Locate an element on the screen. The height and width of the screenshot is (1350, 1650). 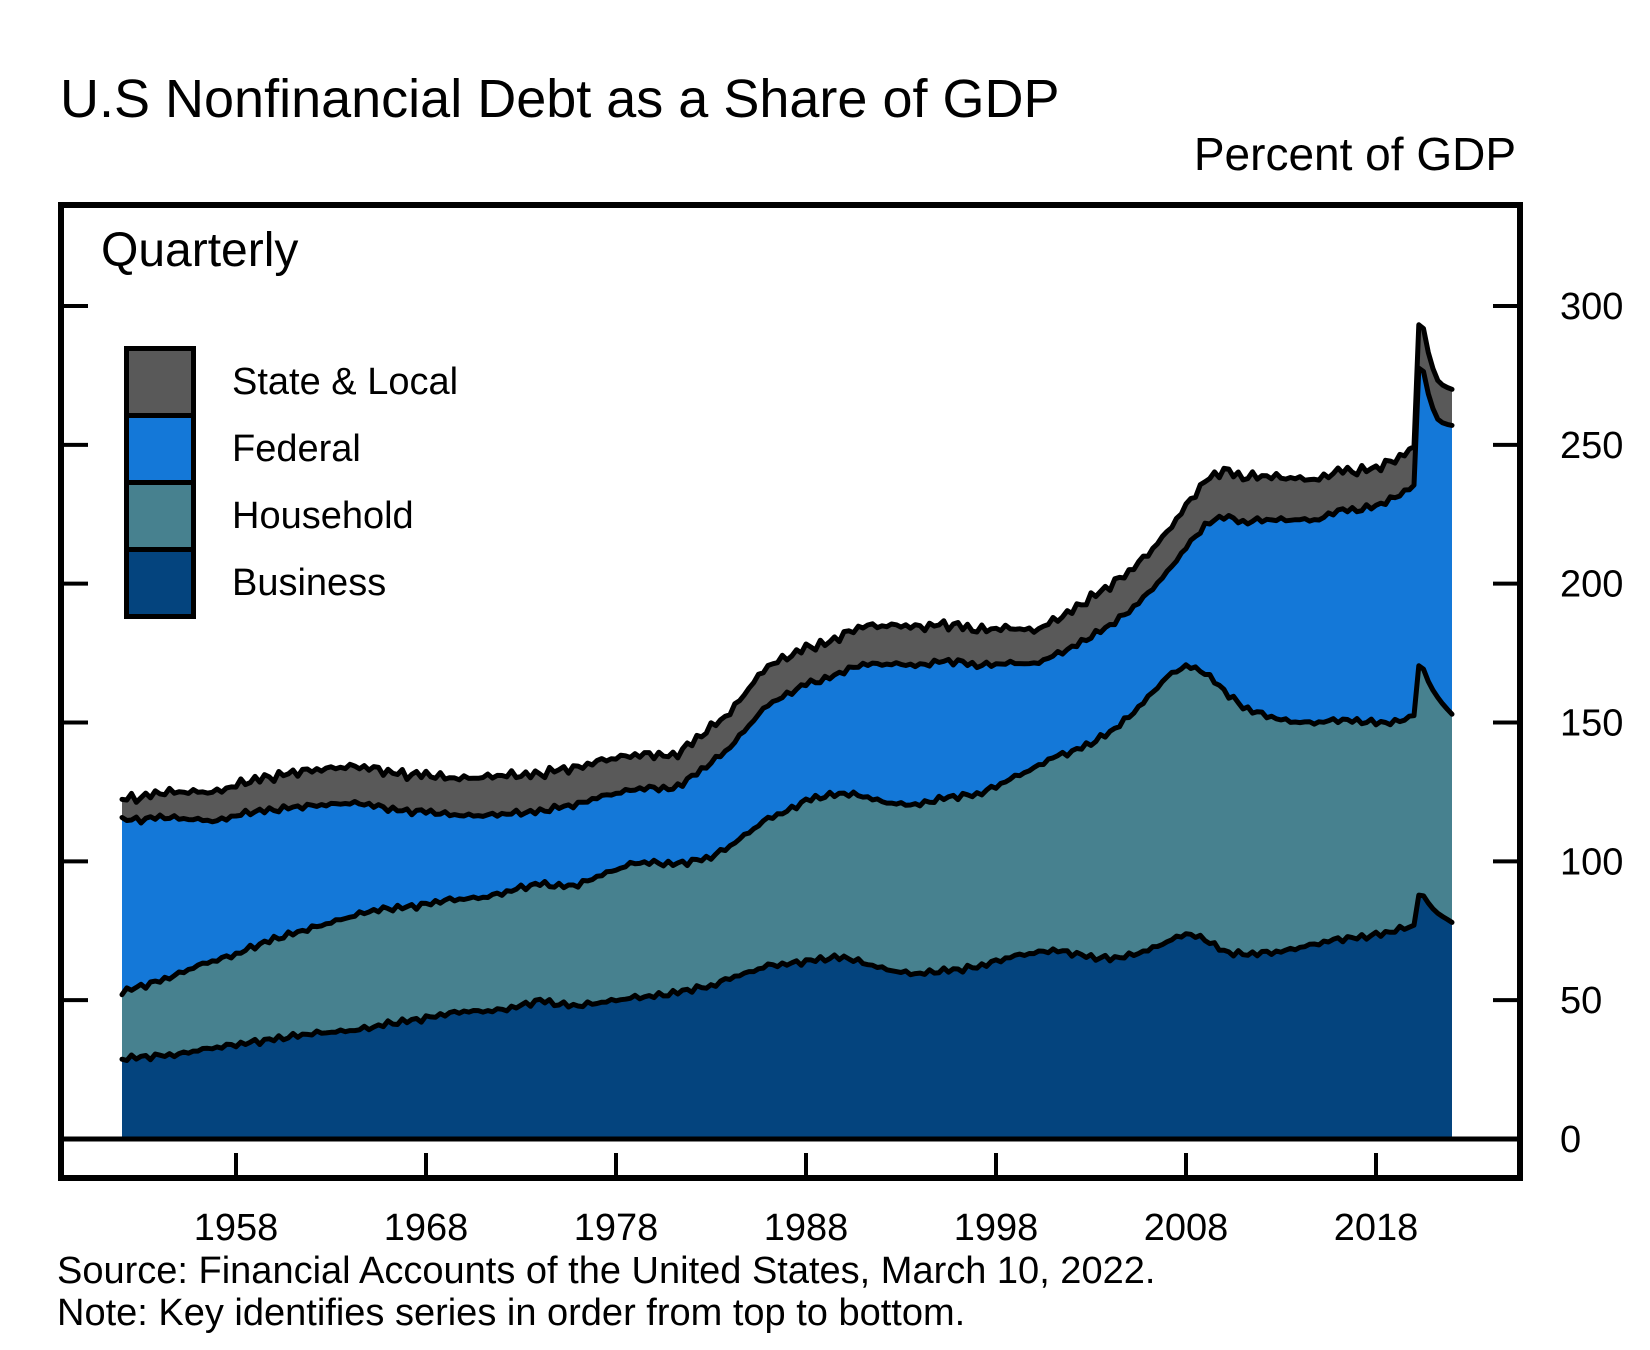
x-tick-label-1968: 1968 is located at coordinates (426, 1228).